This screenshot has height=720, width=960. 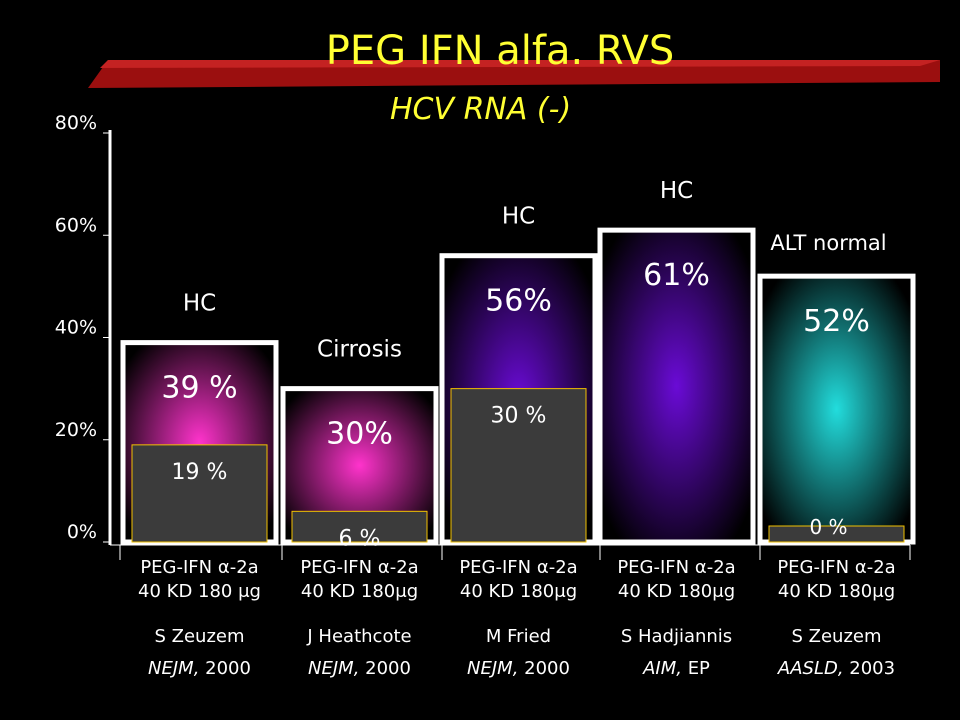 What do you see at coordinates (518, 301) in the screenshot?
I see `bar-value-label: 56%` at bounding box center [518, 301].